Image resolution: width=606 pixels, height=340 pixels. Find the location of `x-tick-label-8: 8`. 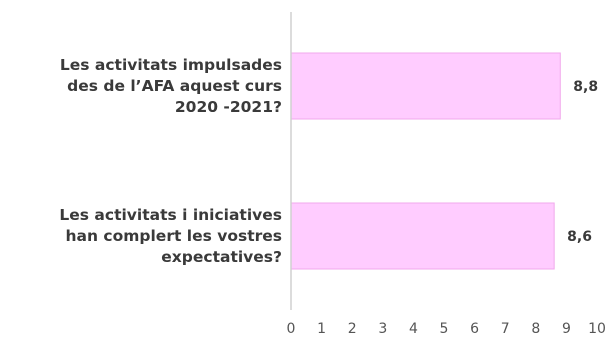

x-tick-label-8: 8 is located at coordinates (535, 329).